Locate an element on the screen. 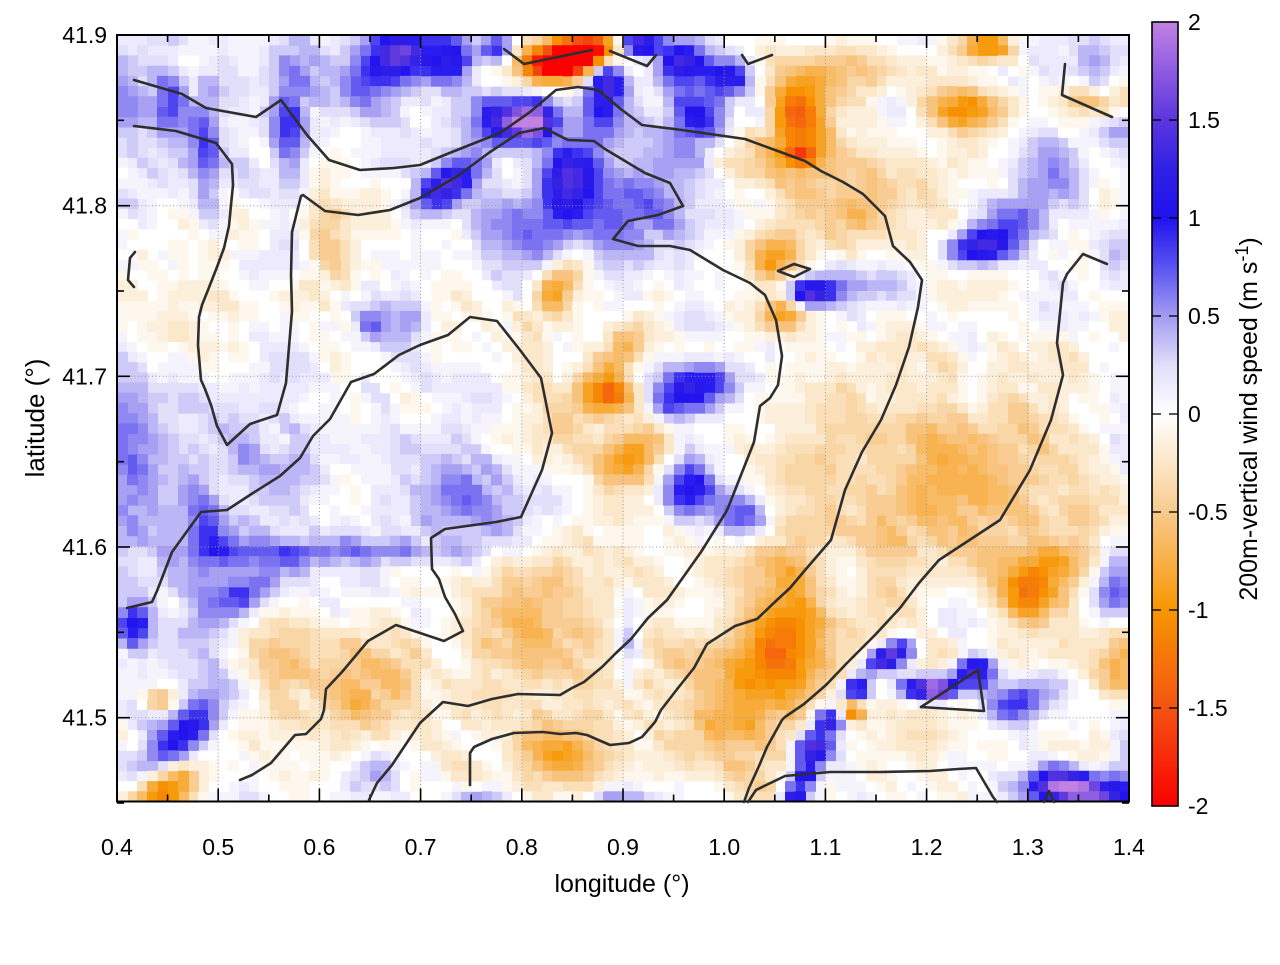 The image size is (1280, 965). svg-text: -1 is located at coordinates (1198, 610).